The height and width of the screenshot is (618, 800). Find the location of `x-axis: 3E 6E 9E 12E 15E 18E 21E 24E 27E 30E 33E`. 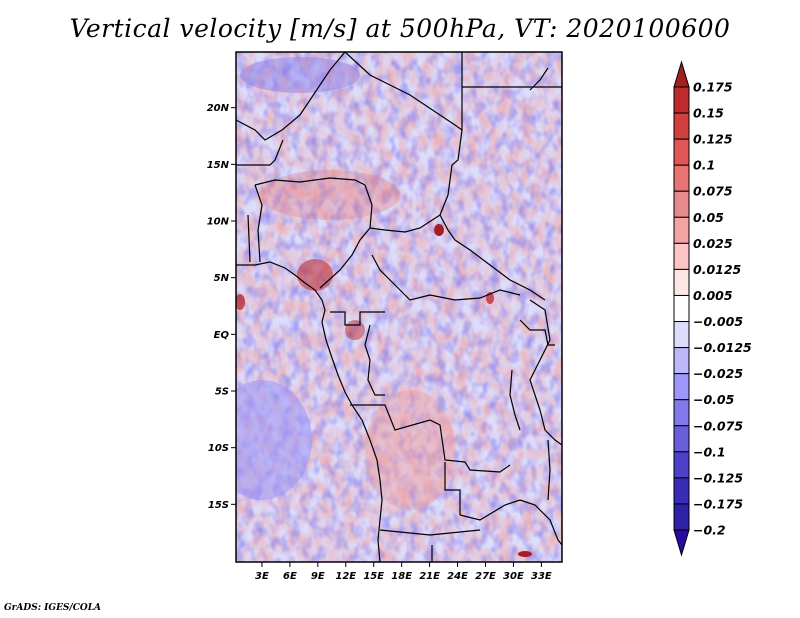

x-axis: 3E 6E 9E 12E 15E 18E 21E 24E 27E 30E 33E is located at coordinates (403, 572).